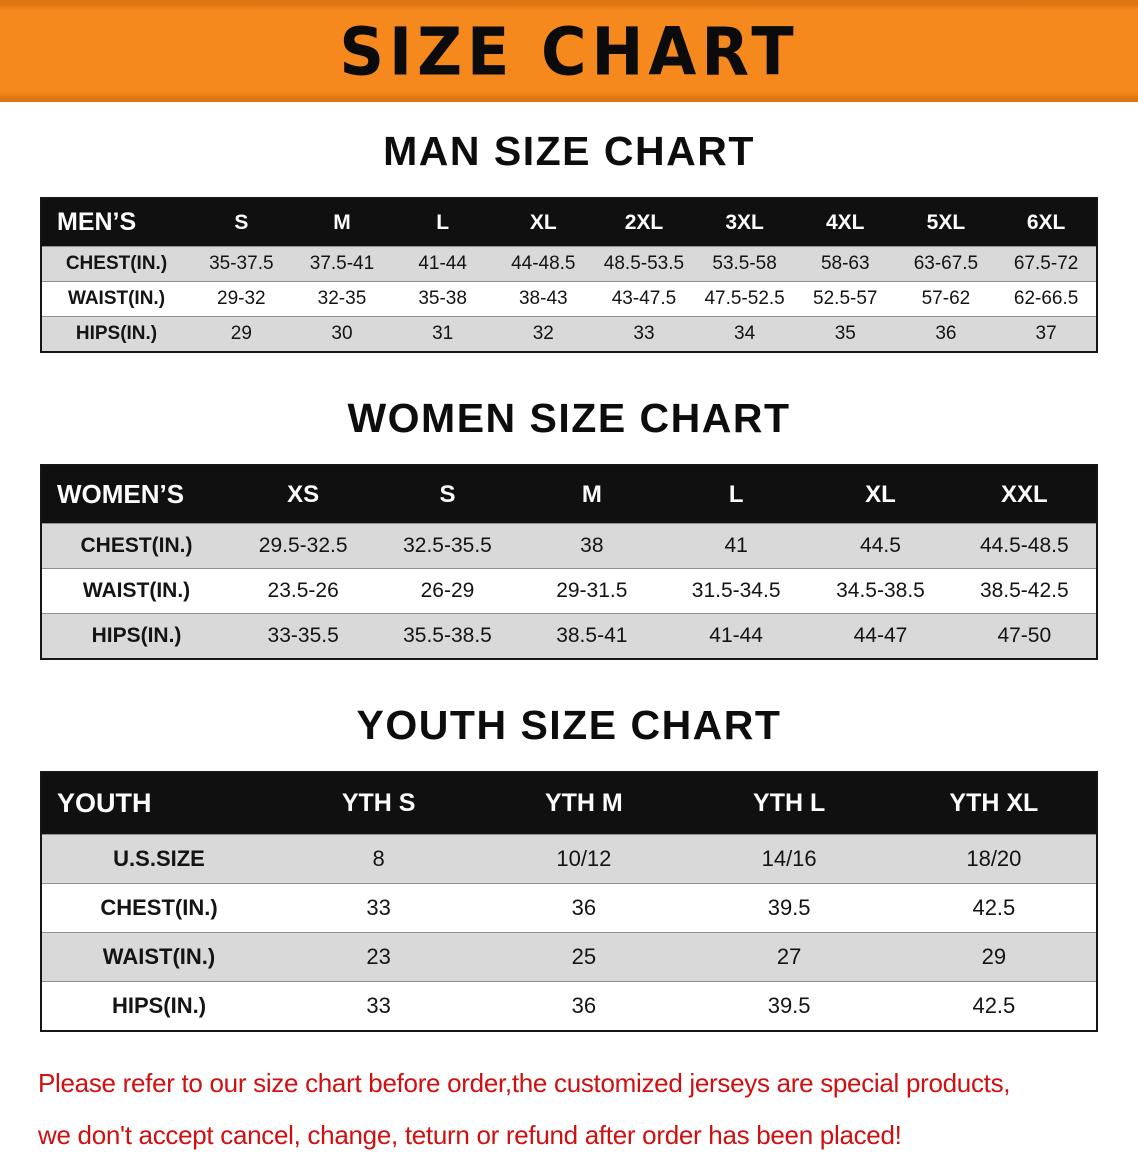 This screenshot has width=1138, height=1176. What do you see at coordinates (644, 222) in the screenshot?
I see `size-column-header: 2XL` at bounding box center [644, 222].